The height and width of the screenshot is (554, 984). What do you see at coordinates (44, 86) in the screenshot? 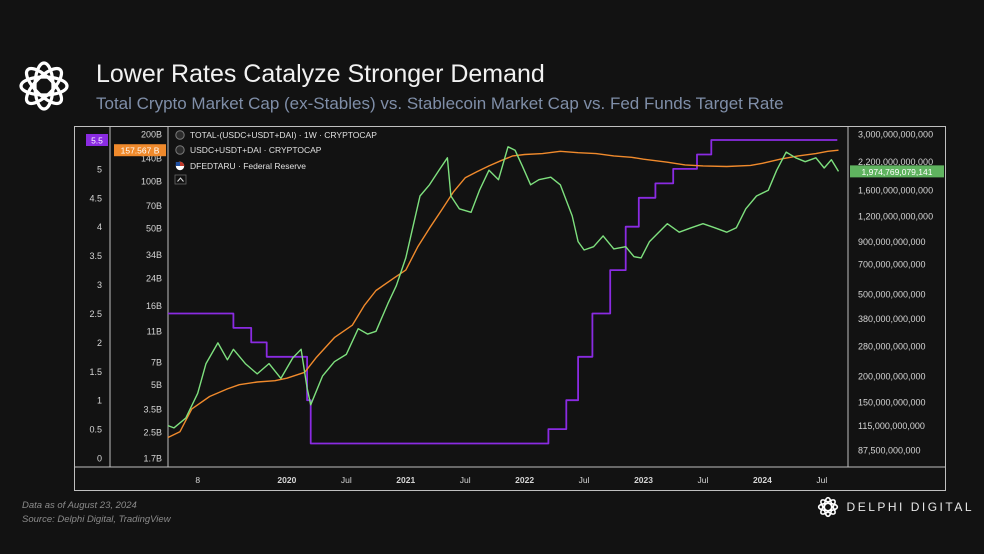
I see `delphi-logo-icon` at bounding box center [44, 86].